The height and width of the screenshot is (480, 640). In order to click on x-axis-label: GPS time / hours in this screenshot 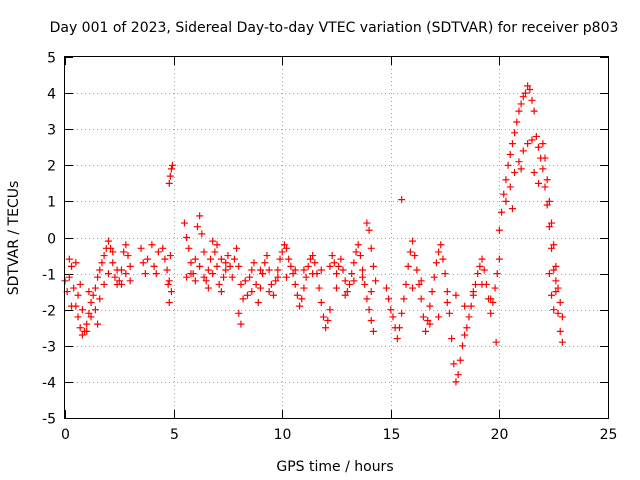, I will do `click(334, 467)`.